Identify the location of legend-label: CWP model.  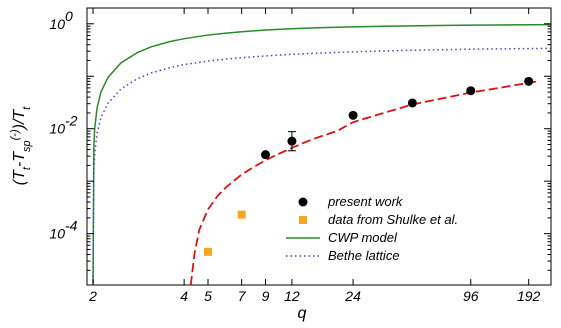
(363, 237).